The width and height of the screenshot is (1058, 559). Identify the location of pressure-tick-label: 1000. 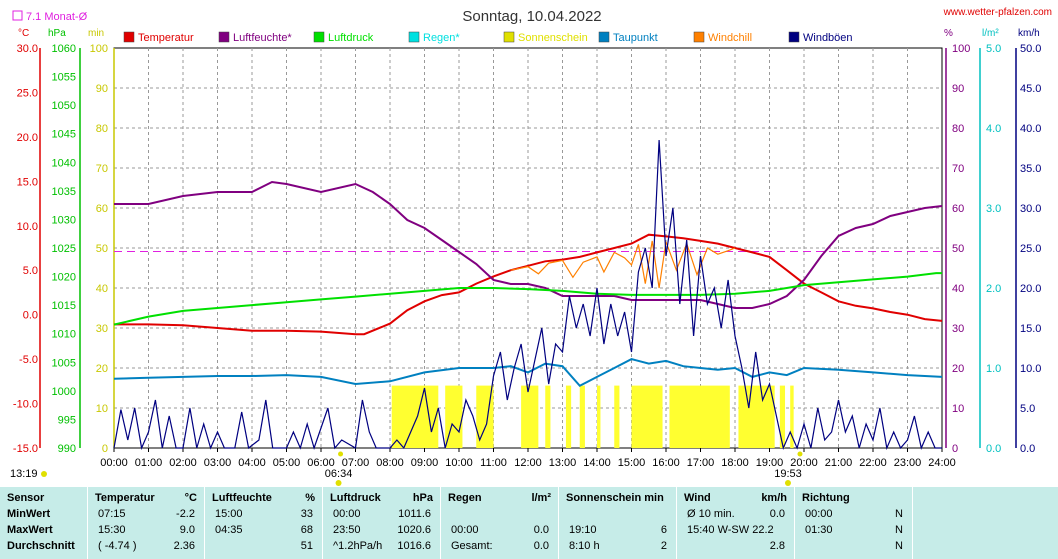
(64, 392).